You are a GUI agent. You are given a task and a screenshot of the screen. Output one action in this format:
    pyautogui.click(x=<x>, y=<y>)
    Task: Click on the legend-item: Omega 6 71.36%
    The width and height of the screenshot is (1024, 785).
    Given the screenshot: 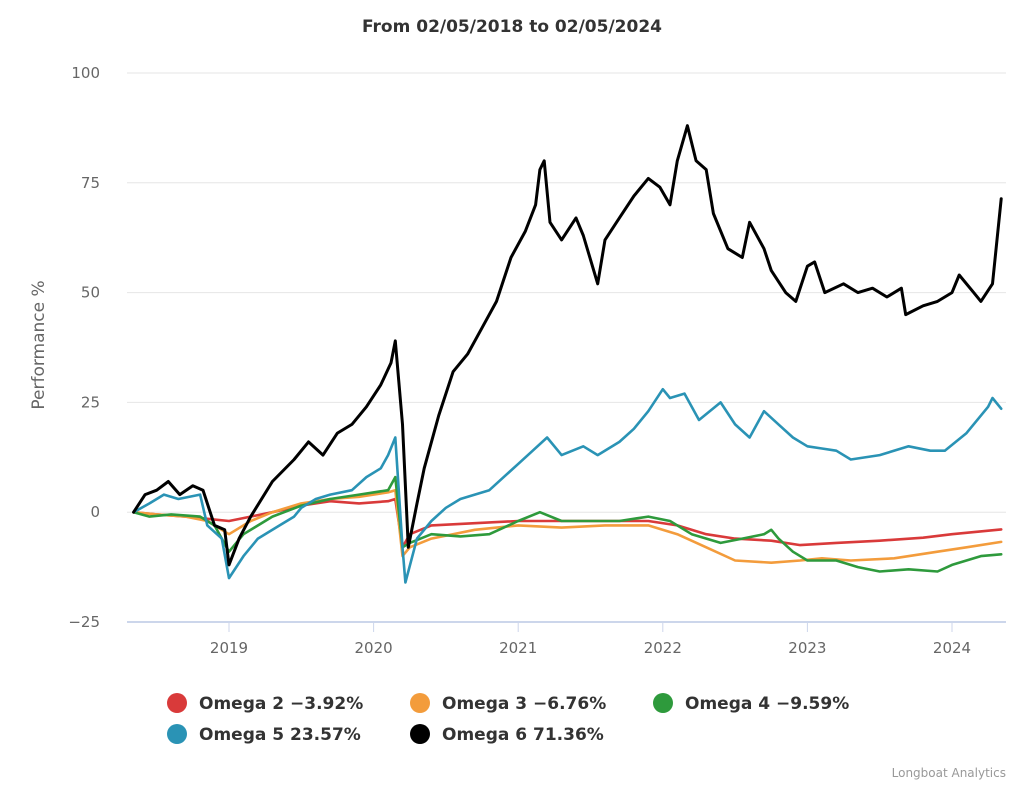 What is the action you would take?
    pyautogui.click(x=507, y=734)
    